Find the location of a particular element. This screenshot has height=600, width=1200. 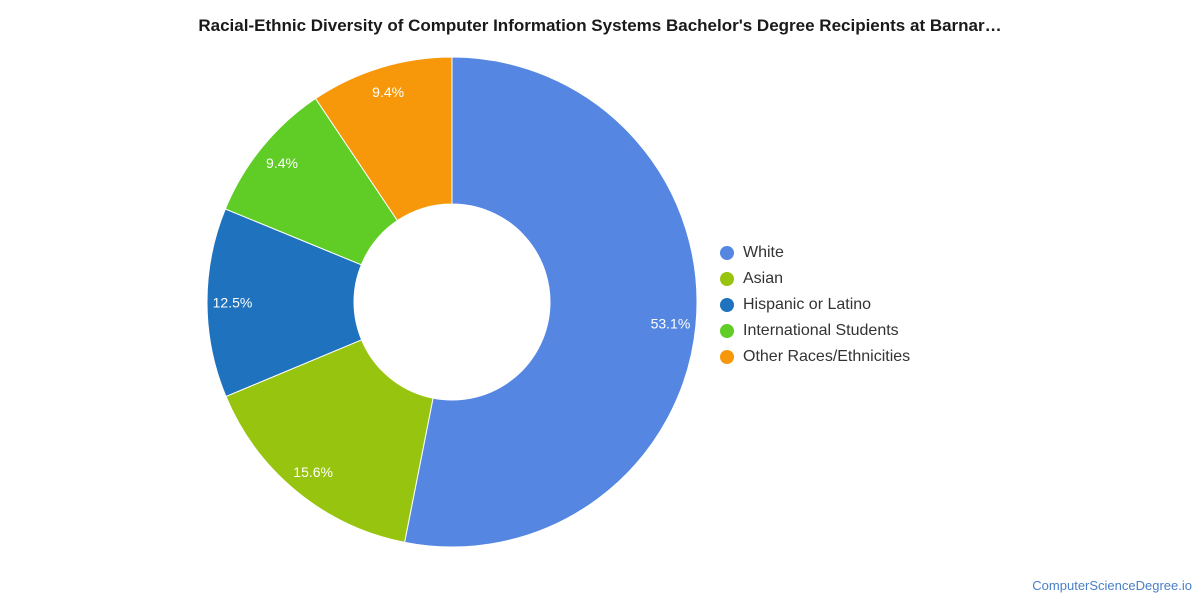

slice-hispanic-or-latino is located at coordinates (284, 303).